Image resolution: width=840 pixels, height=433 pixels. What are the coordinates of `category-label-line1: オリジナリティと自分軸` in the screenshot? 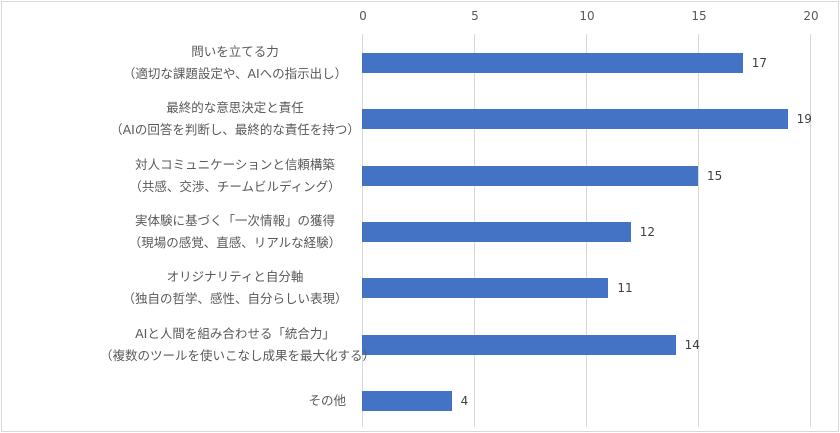 It's located at (235, 277).